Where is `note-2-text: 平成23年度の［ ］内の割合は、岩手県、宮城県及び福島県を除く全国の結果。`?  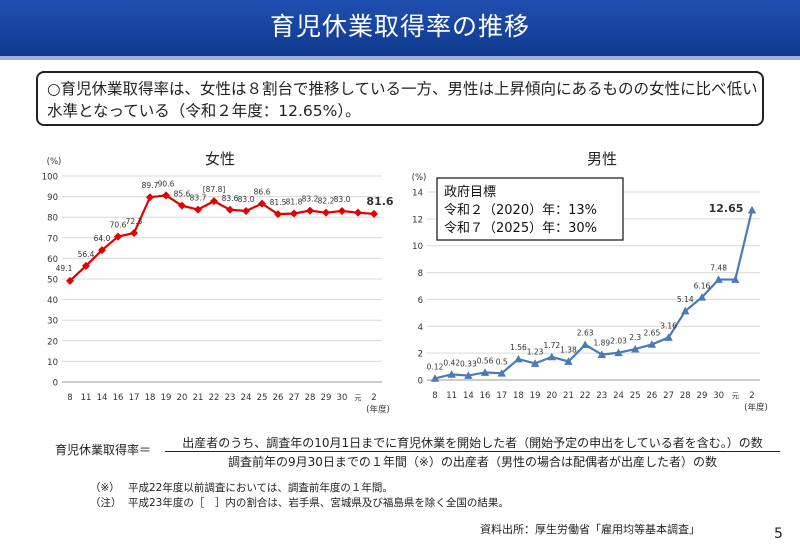
note-2-text: 平成23年度の［ ］内の割合は、岩手県、宮城県及び福島県を除く全国の結果。 is located at coordinates (318, 503).